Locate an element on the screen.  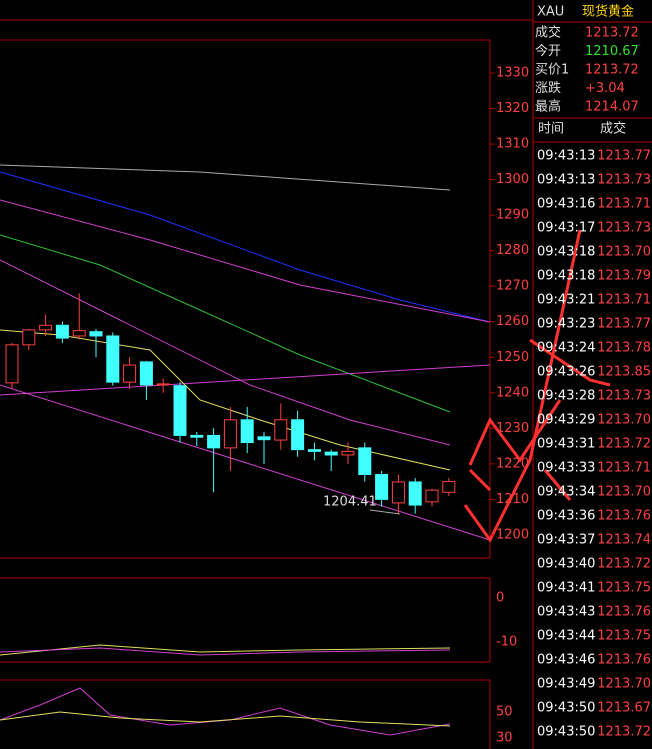
trade-price: 1213.78 is located at coordinates (624, 348).